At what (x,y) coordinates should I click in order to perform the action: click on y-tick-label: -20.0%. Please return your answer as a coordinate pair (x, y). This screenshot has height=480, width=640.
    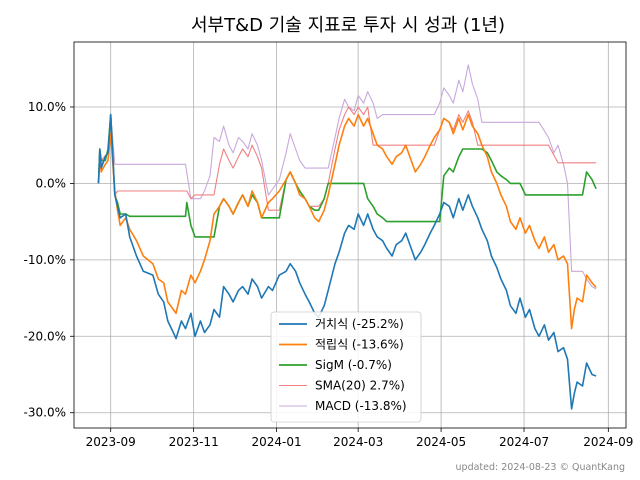
    Looking at the image, I should click on (45, 336).